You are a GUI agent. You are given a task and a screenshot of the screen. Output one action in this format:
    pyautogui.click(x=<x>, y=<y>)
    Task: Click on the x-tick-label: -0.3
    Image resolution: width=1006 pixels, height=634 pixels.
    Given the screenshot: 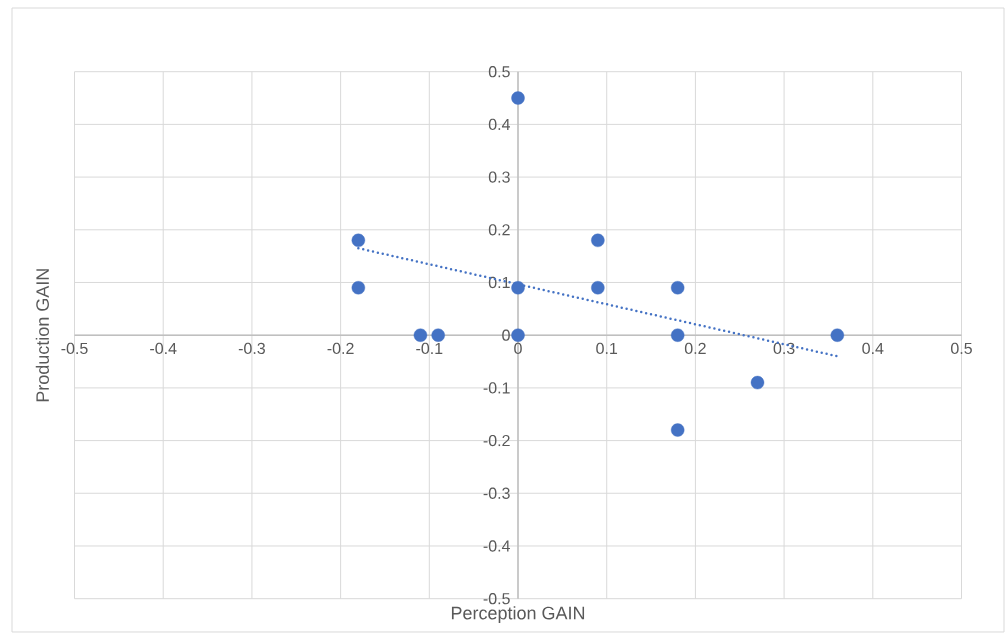 What is the action you would take?
    pyautogui.click(x=251, y=348)
    